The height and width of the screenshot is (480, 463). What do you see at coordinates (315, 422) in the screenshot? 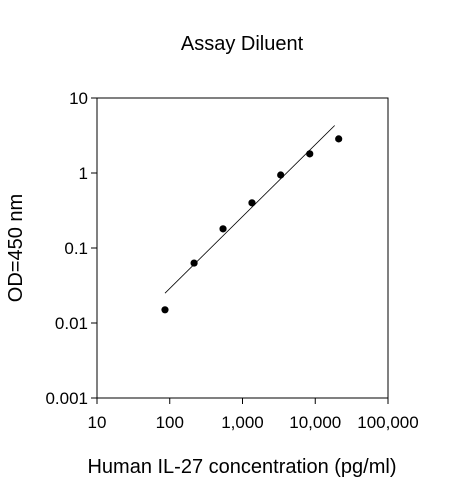
I see `x-tick-label: 10,000` at bounding box center [315, 422].